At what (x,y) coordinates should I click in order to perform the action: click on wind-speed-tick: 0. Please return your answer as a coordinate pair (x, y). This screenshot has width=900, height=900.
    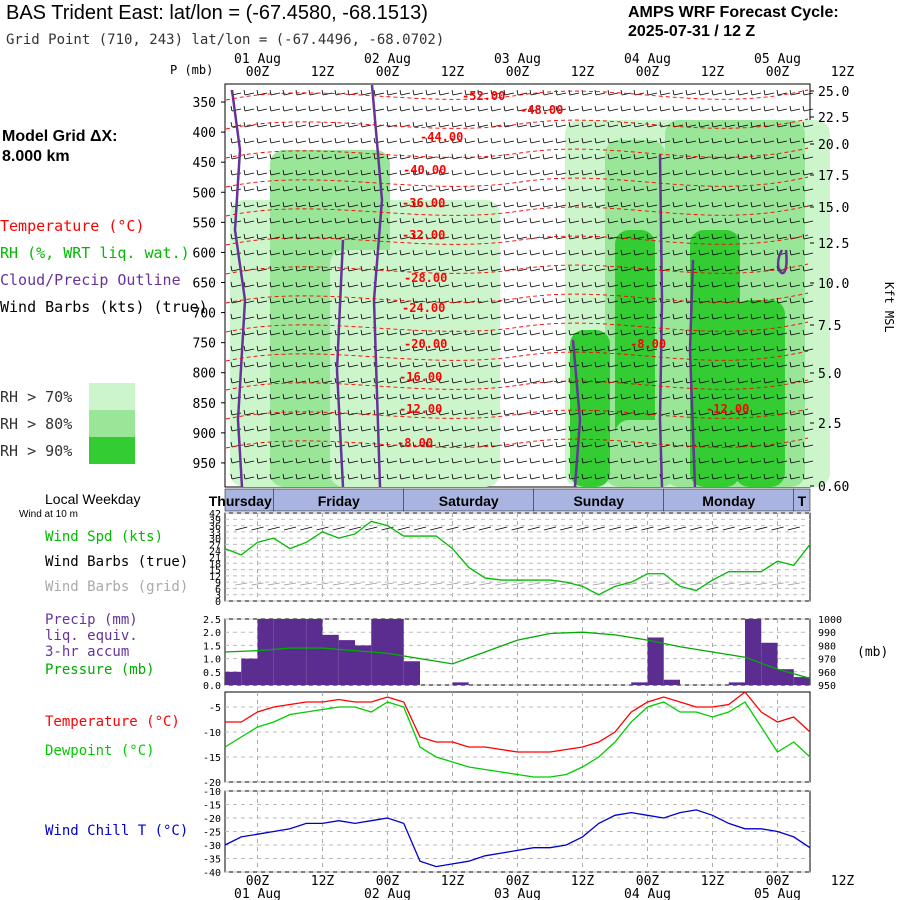
    Looking at the image, I should click on (218, 602).